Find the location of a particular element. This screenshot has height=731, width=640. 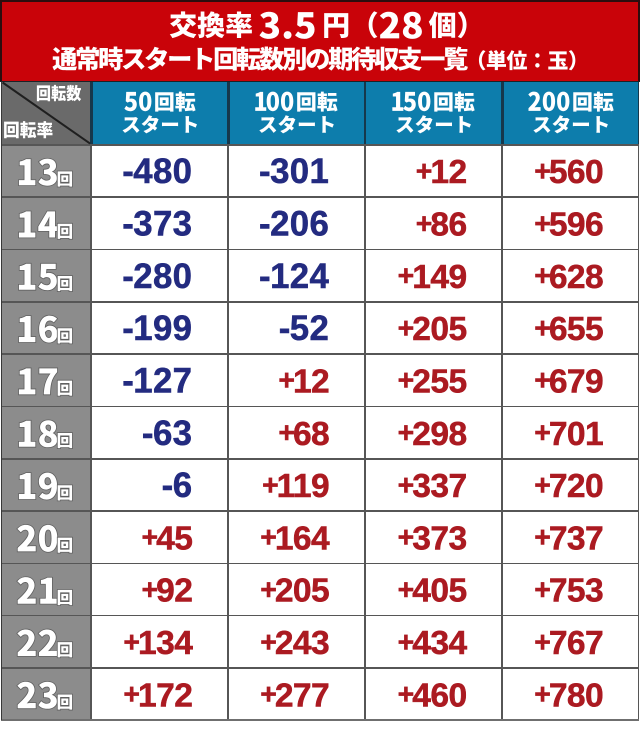

svg-text: +628 is located at coordinates (568, 277).